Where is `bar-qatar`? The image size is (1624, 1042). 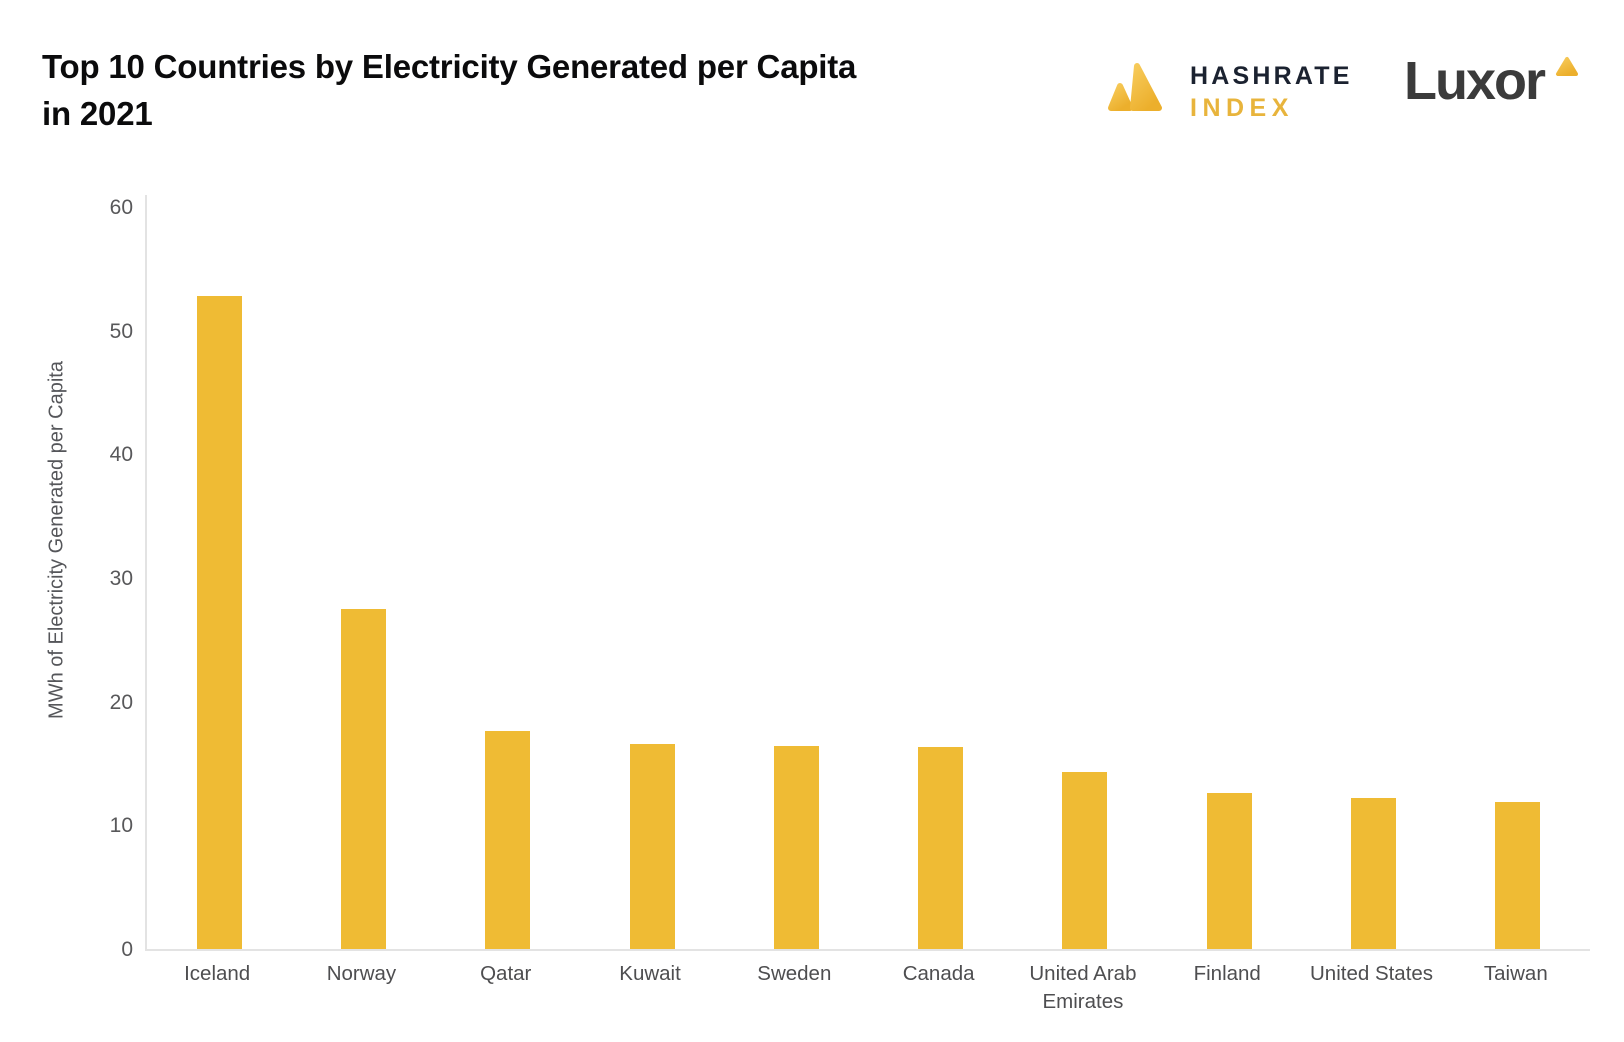
bar-qatar is located at coordinates (508, 840).